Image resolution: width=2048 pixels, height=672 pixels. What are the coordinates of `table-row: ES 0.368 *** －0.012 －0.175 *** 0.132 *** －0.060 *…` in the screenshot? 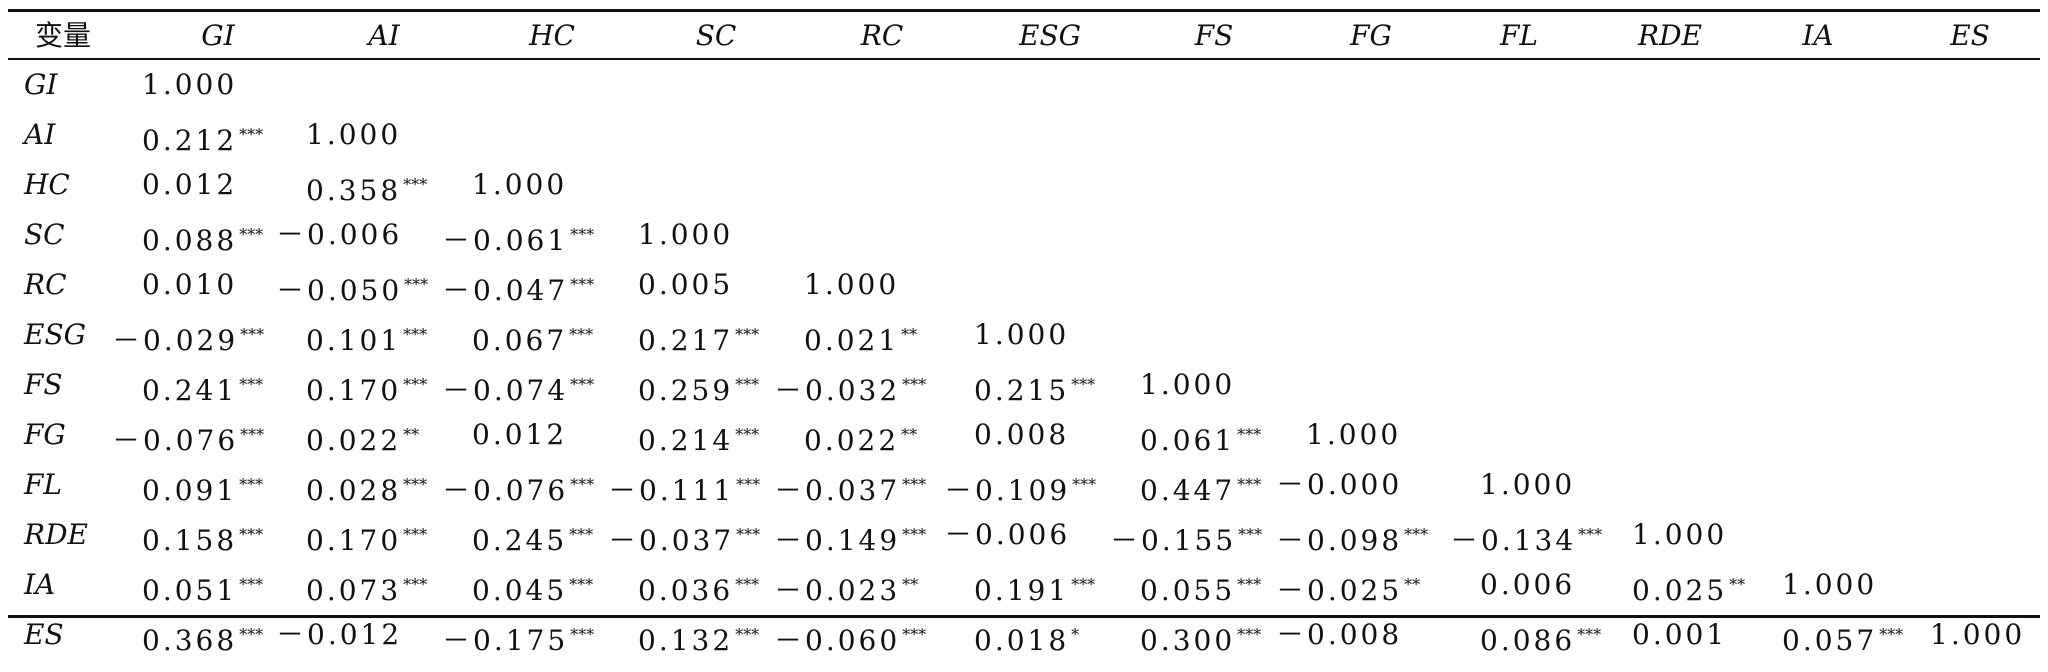 It's located at (1024, 635).